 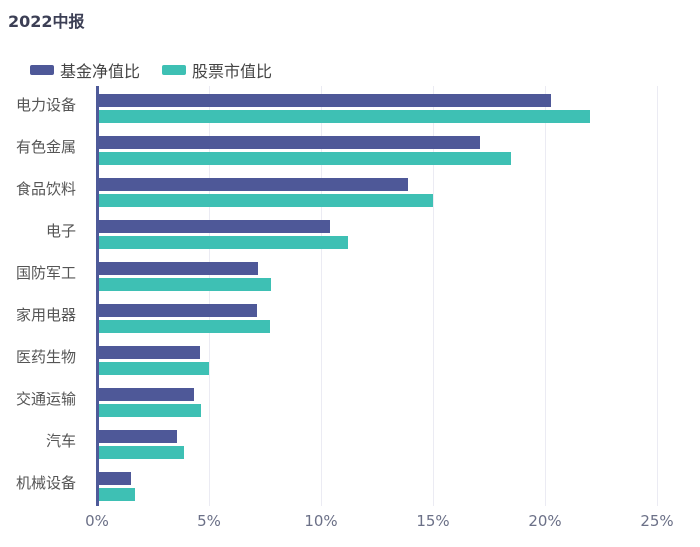 I want to click on bar-group: 食品饮料, so click(x=337, y=191).